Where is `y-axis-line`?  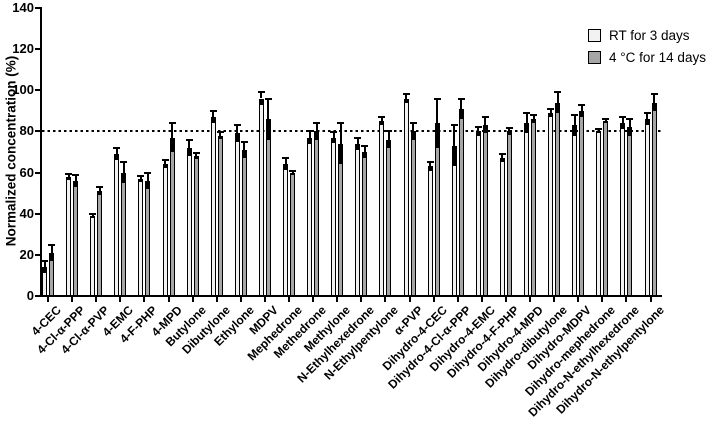 y-axis-line is located at coordinates (41, 152).